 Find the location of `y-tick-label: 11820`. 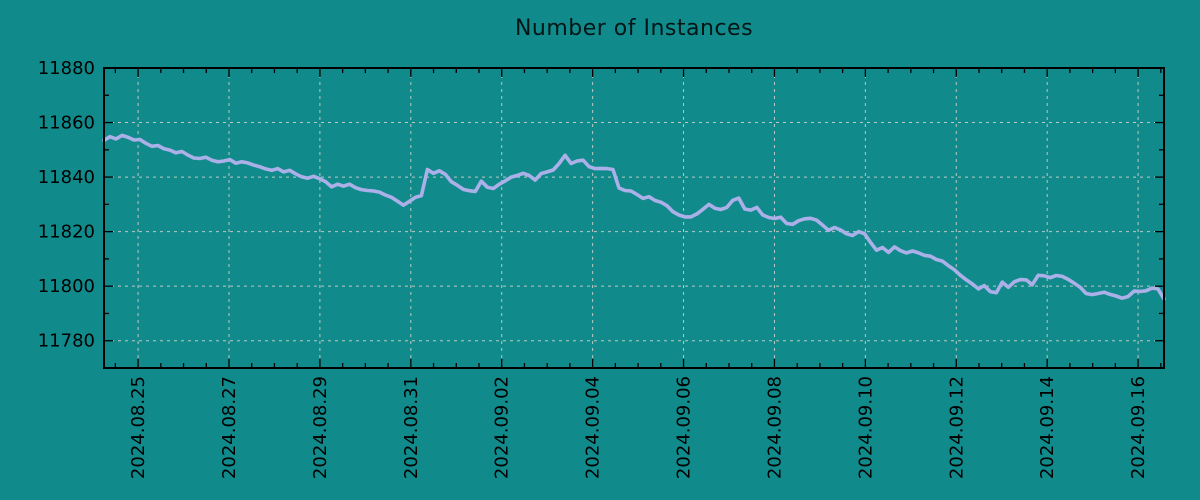

y-tick-label: 11820 is located at coordinates (66, 232).